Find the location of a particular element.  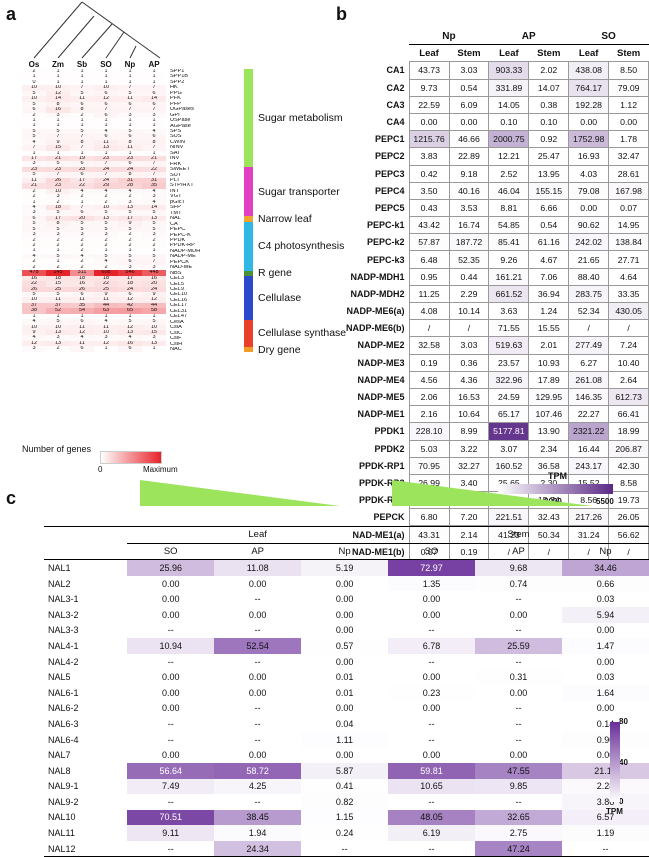

tpm-cell: 11.25 is located at coordinates (429, 294).